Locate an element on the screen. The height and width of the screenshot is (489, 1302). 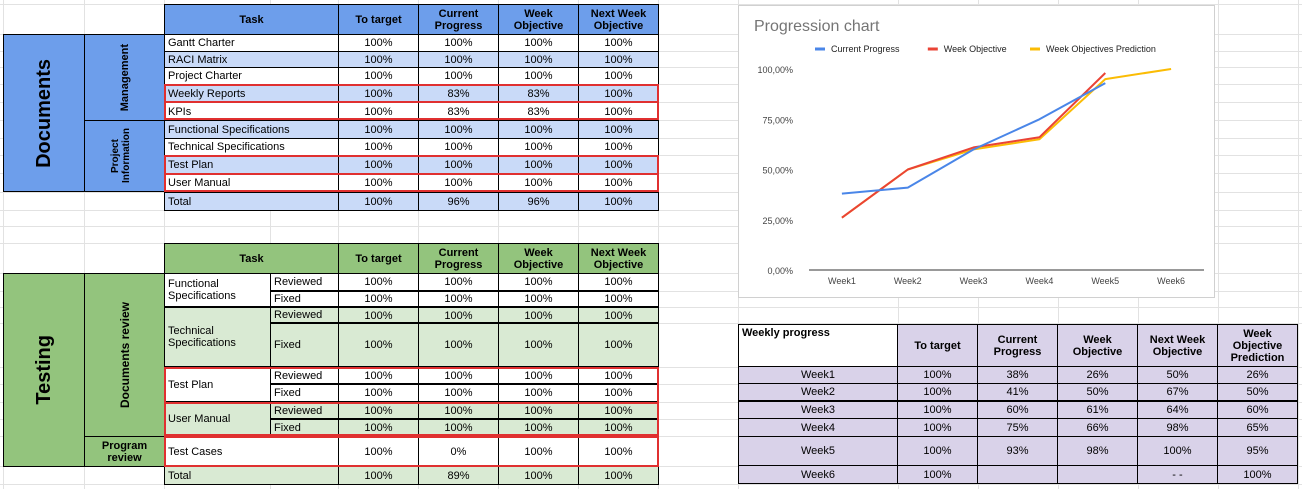
testing-row-task: User Manual is located at coordinates (217, 419).